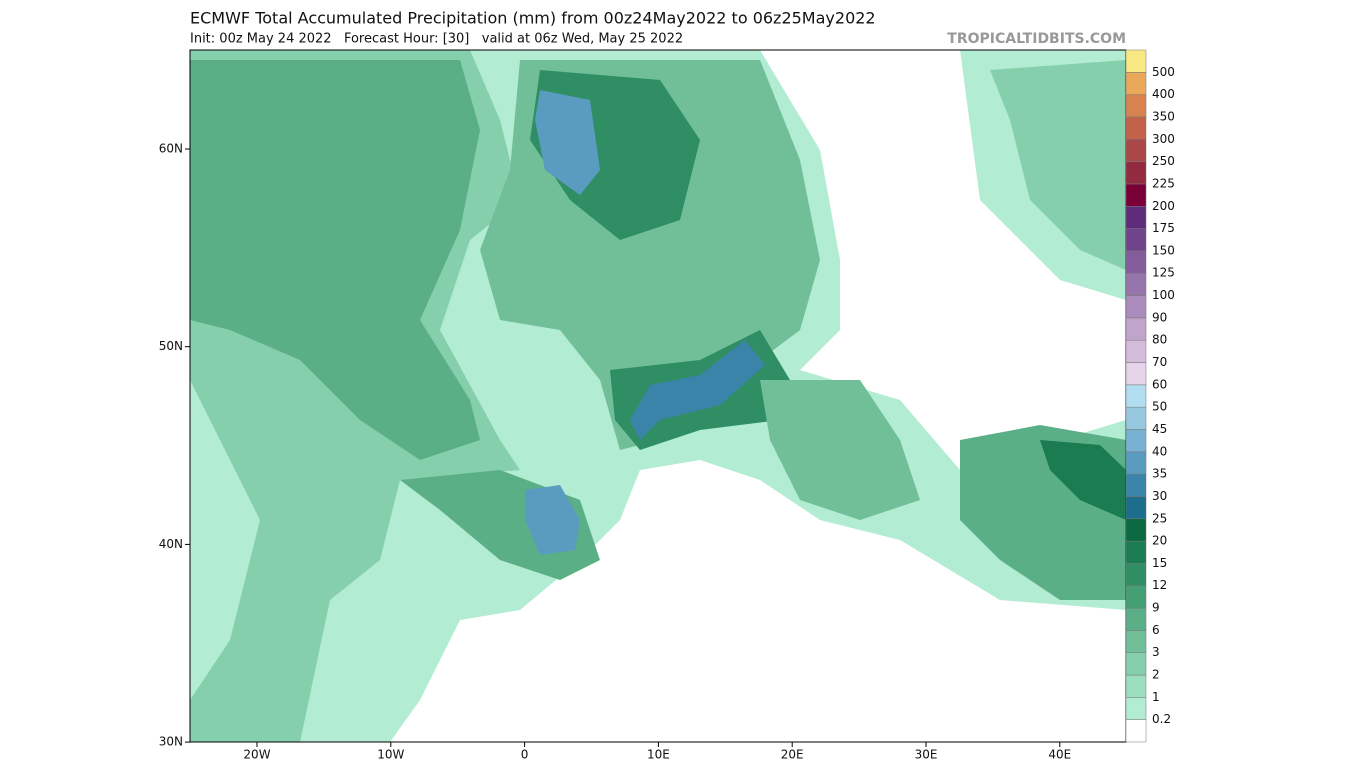 The width and height of the screenshot is (1361, 769). I want to click on colorbar-label: 1, so click(1156, 697).